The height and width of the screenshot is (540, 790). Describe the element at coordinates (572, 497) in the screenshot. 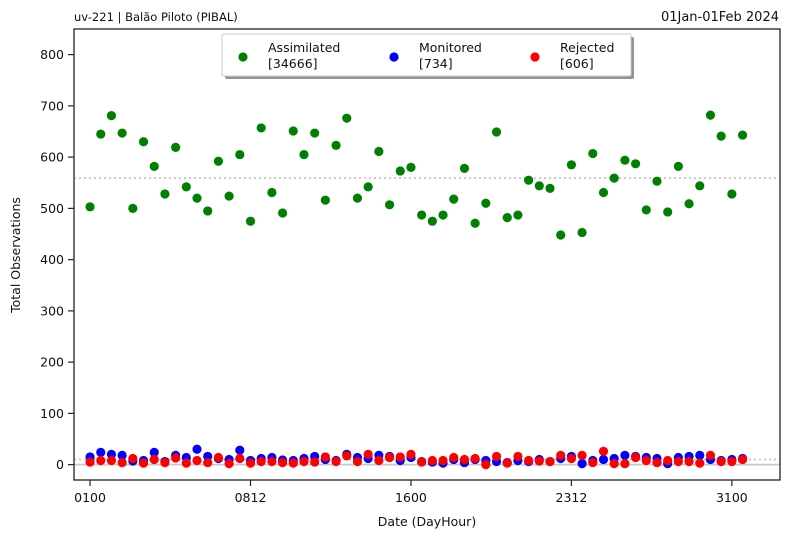

I see `x-tick-label: 2312` at that location.